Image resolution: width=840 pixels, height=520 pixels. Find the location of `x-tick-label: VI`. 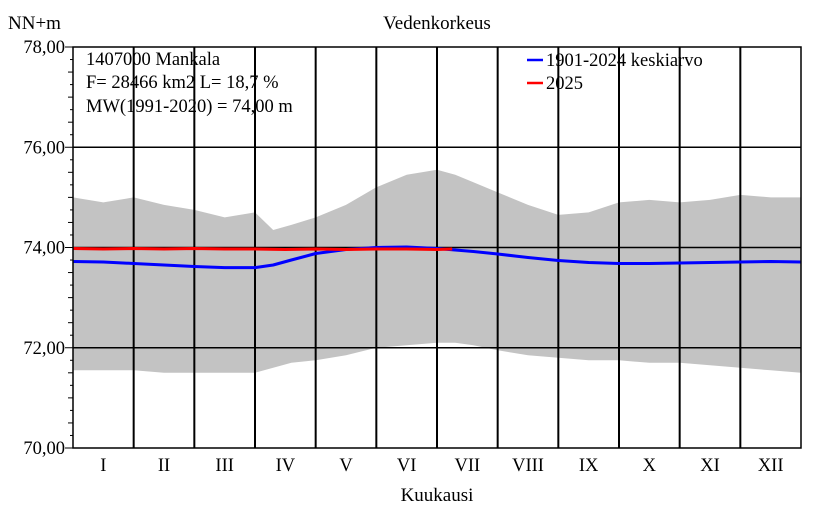

x-tick-label: VI is located at coordinates (407, 466).